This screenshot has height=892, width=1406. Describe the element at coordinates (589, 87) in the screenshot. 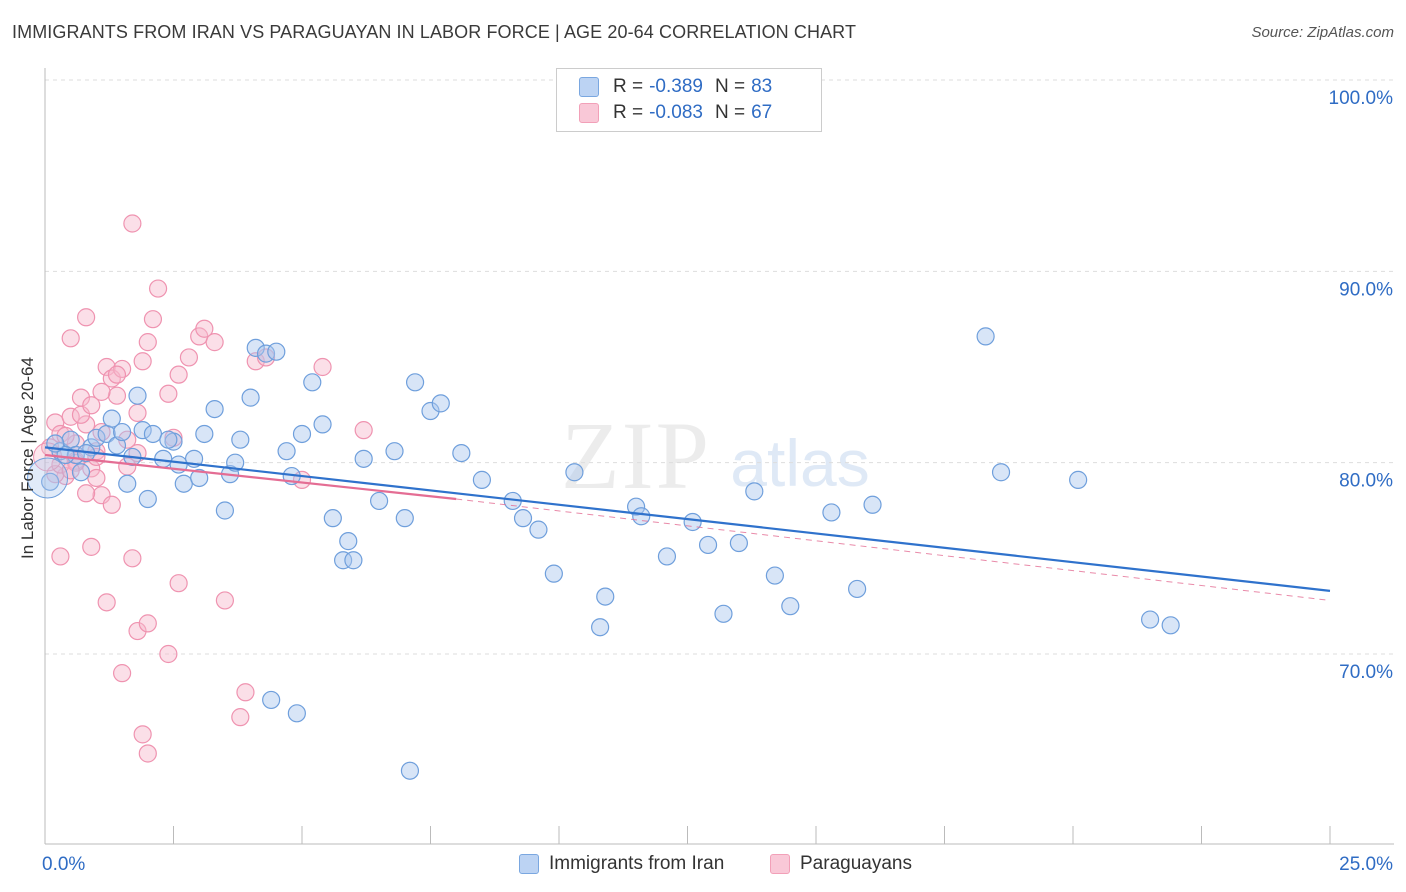

I see `legend-swatch-iran` at that location.